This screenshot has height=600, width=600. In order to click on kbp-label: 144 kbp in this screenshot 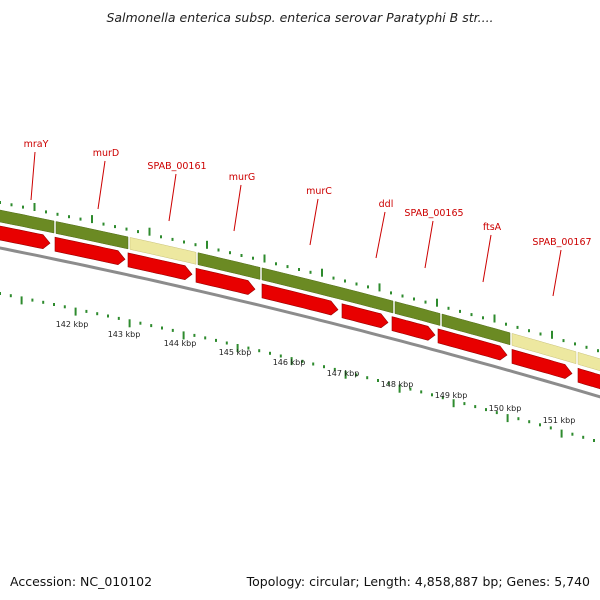, I will do `click(180, 343)`.